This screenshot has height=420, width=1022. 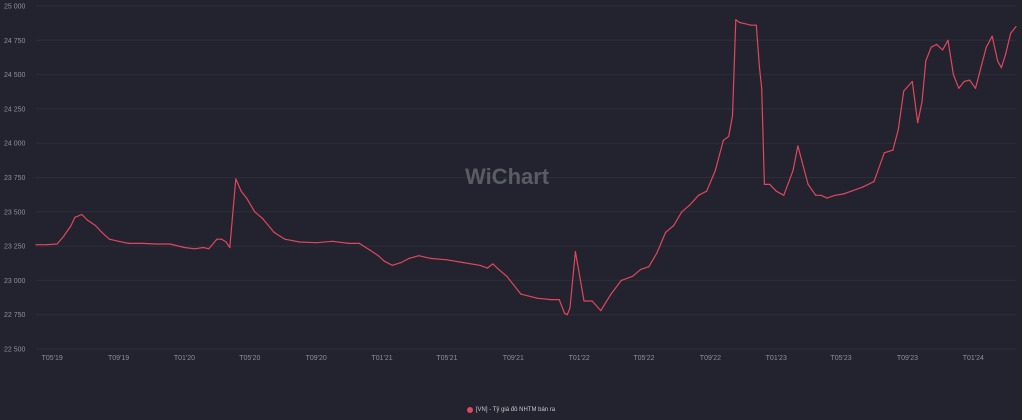 I want to click on y-tick-label: 23 000, so click(x=15, y=281).